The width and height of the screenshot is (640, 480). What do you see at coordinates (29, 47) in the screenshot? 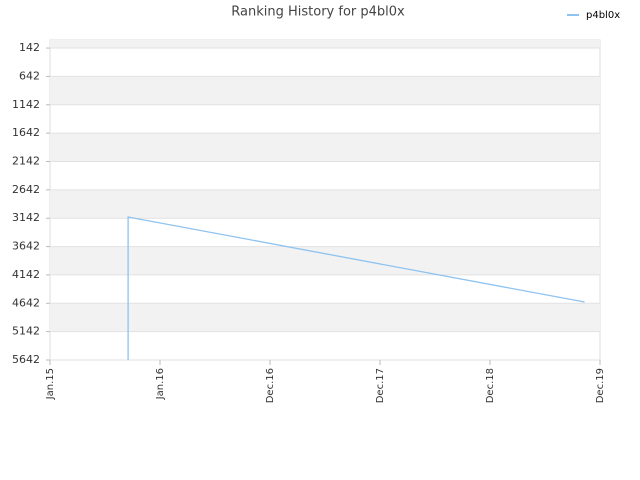
I see `y-tick-label: 142` at bounding box center [29, 47].